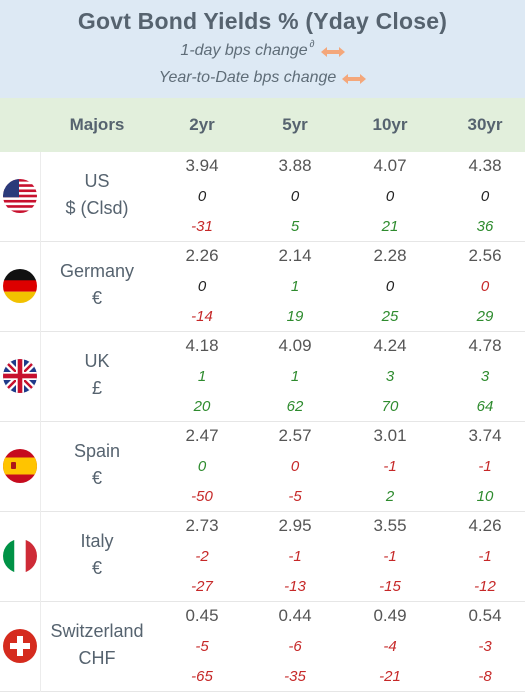 This screenshot has width=525, height=692. Describe the element at coordinates (485, 345) in the screenshot. I see `yield-30yr: 4.78` at that location.